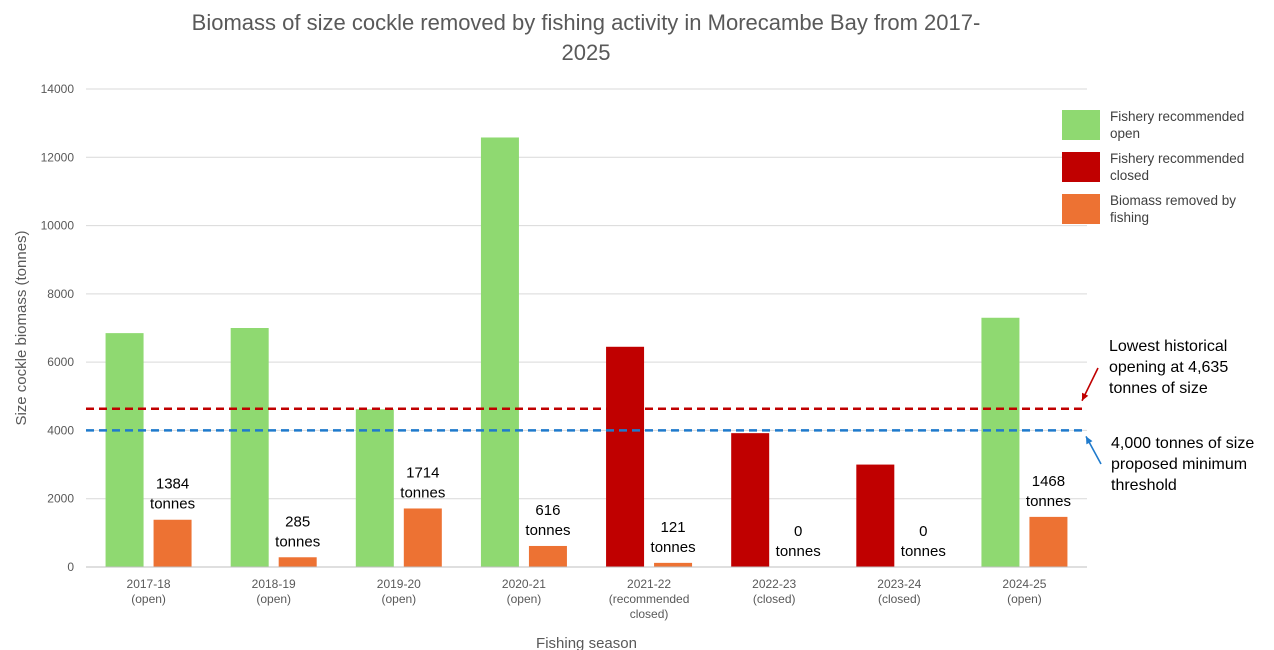 Image resolution: width=1274 pixels, height=650 pixels. I want to click on x-tick-label-2-0: 2019-20, so click(399, 584).